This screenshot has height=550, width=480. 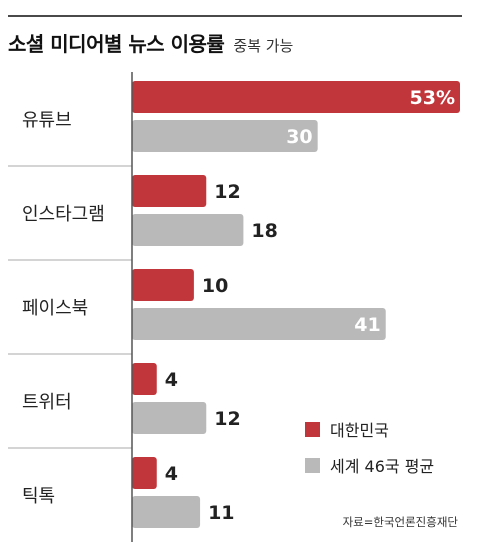 What do you see at coordinates (359, 430) in the screenshot?
I see `legend-label-korea: 대한민국` at bounding box center [359, 430].